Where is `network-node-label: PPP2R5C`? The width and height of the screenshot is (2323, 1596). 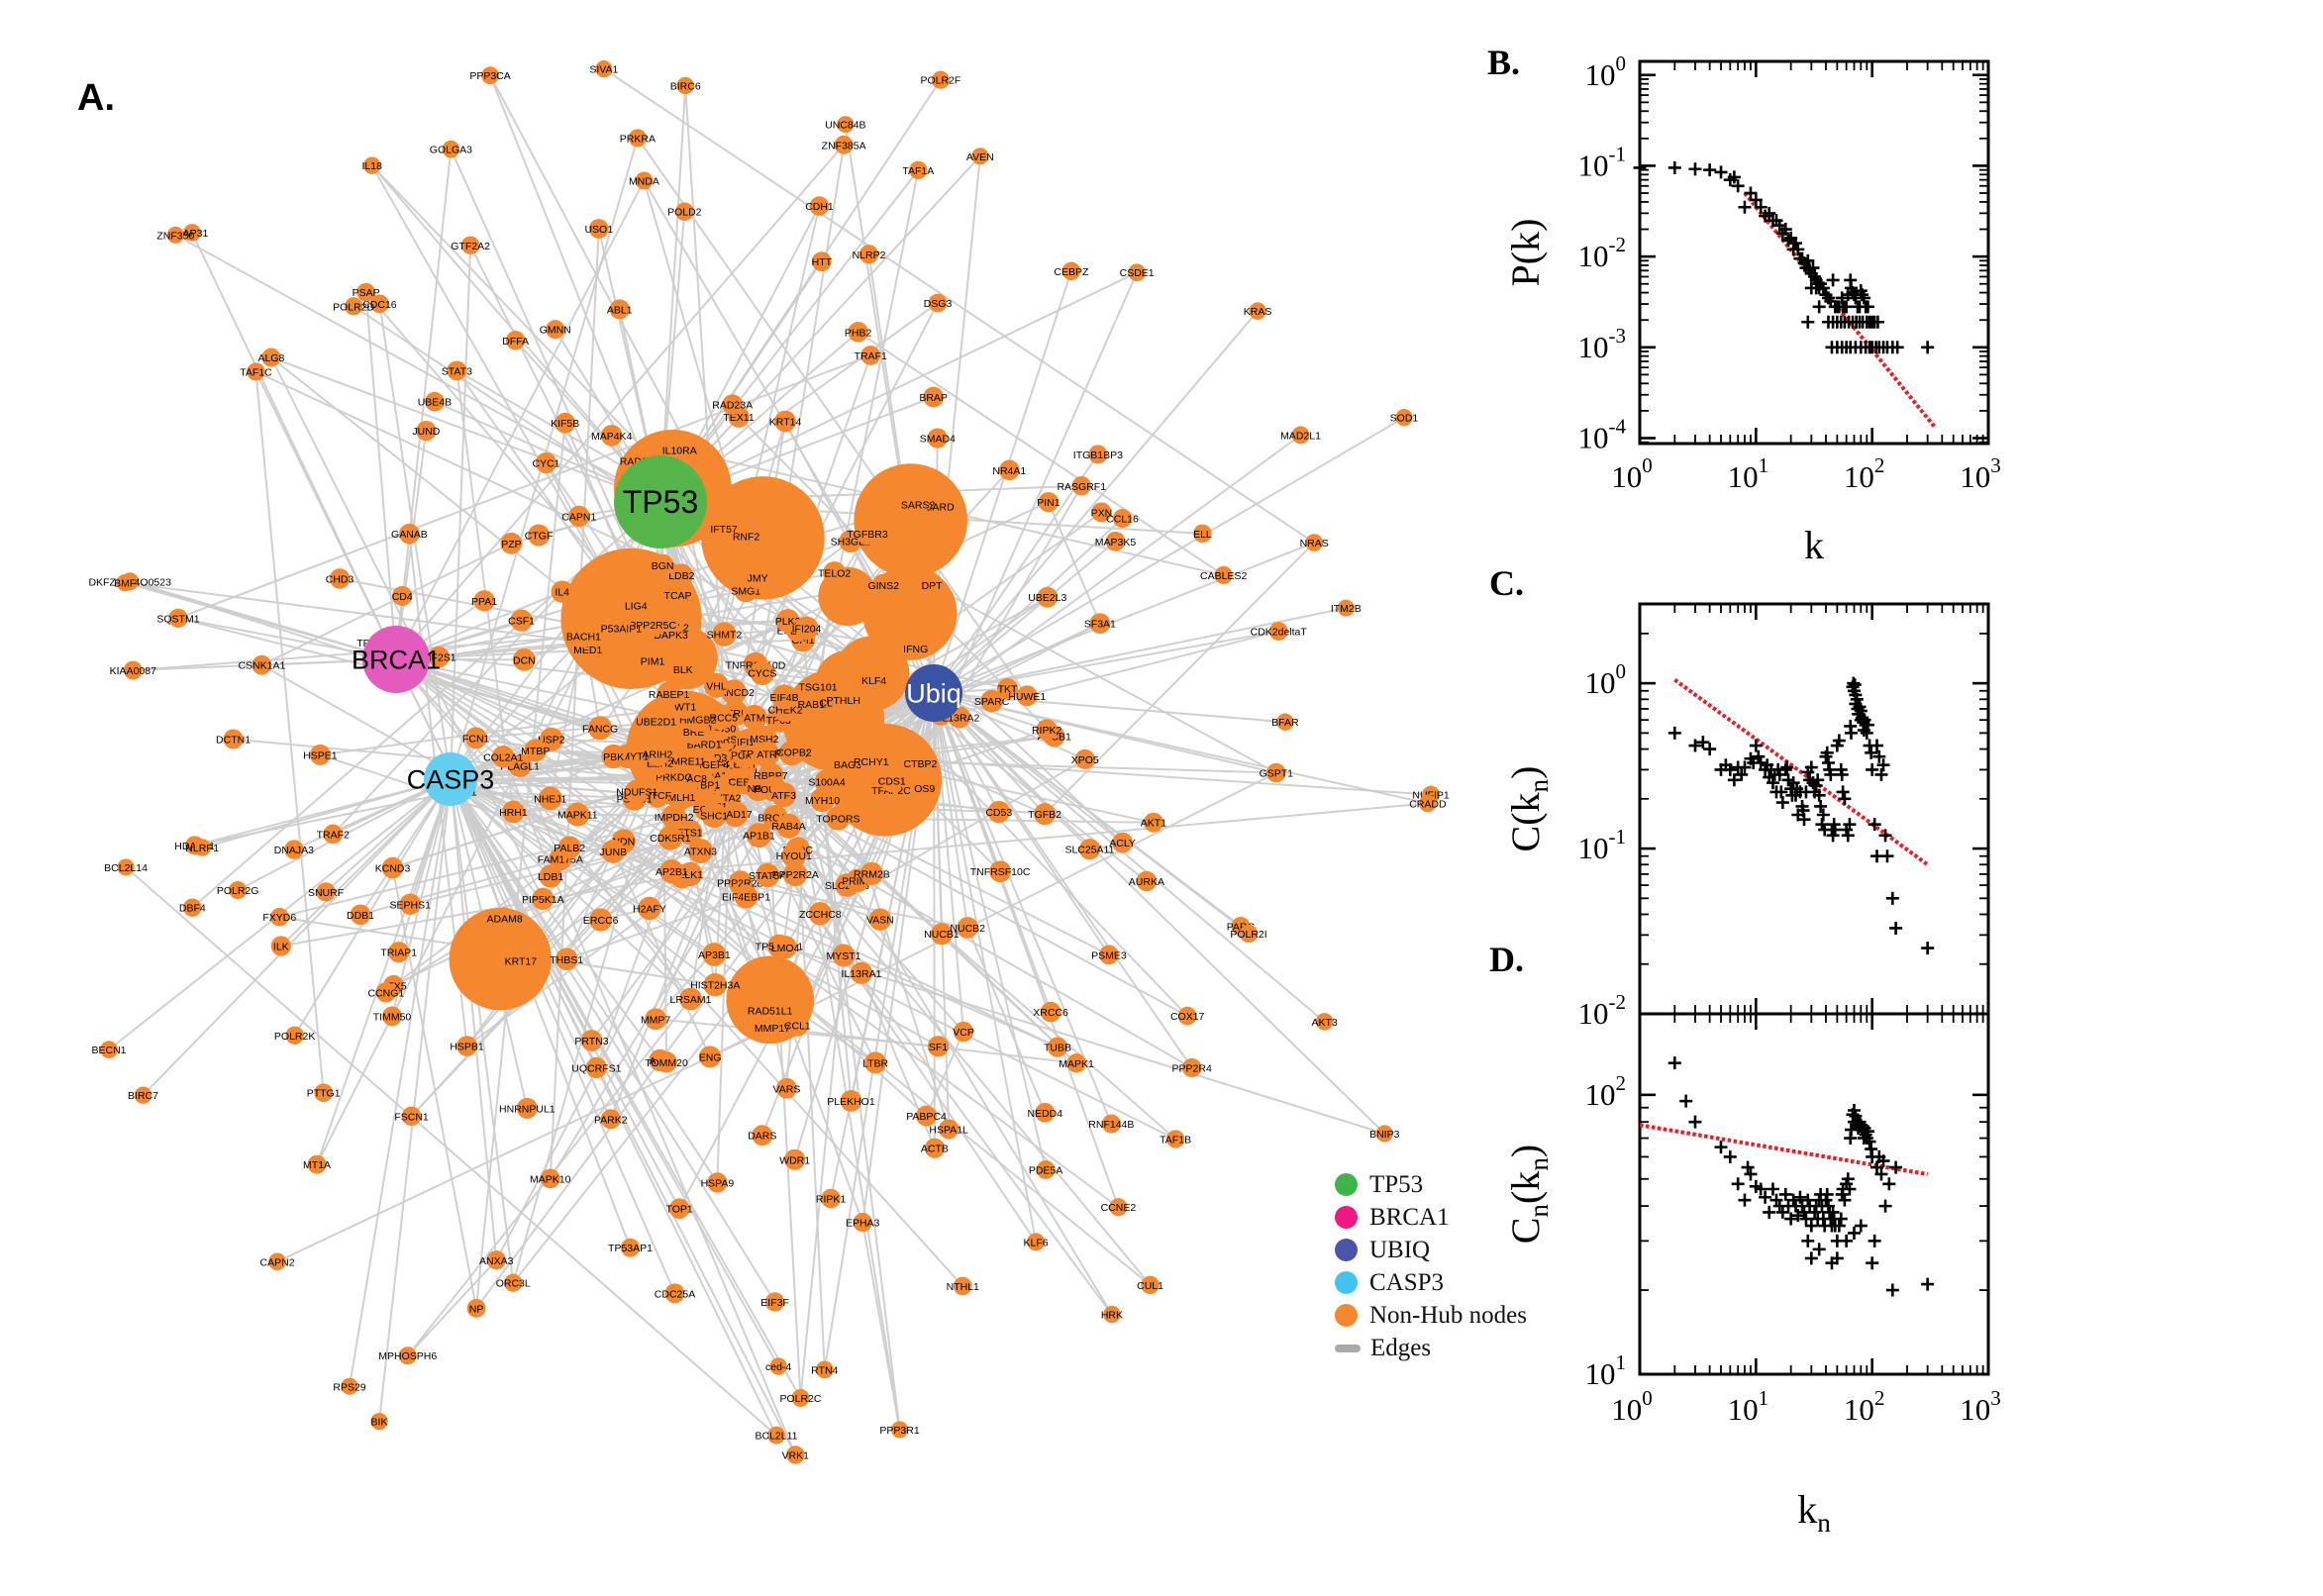
network-node-label: PPP2R5C is located at coordinates (653, 626).